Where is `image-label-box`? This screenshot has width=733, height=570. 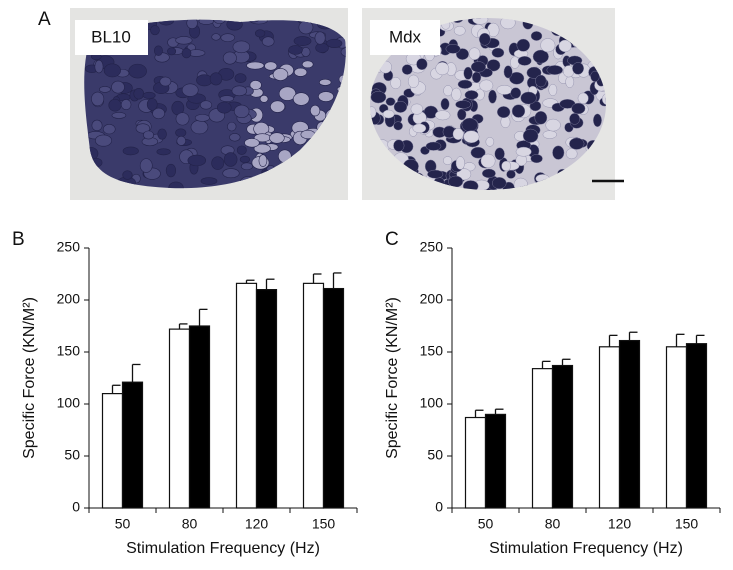
image-label-box is located at coordinates (405, 37).